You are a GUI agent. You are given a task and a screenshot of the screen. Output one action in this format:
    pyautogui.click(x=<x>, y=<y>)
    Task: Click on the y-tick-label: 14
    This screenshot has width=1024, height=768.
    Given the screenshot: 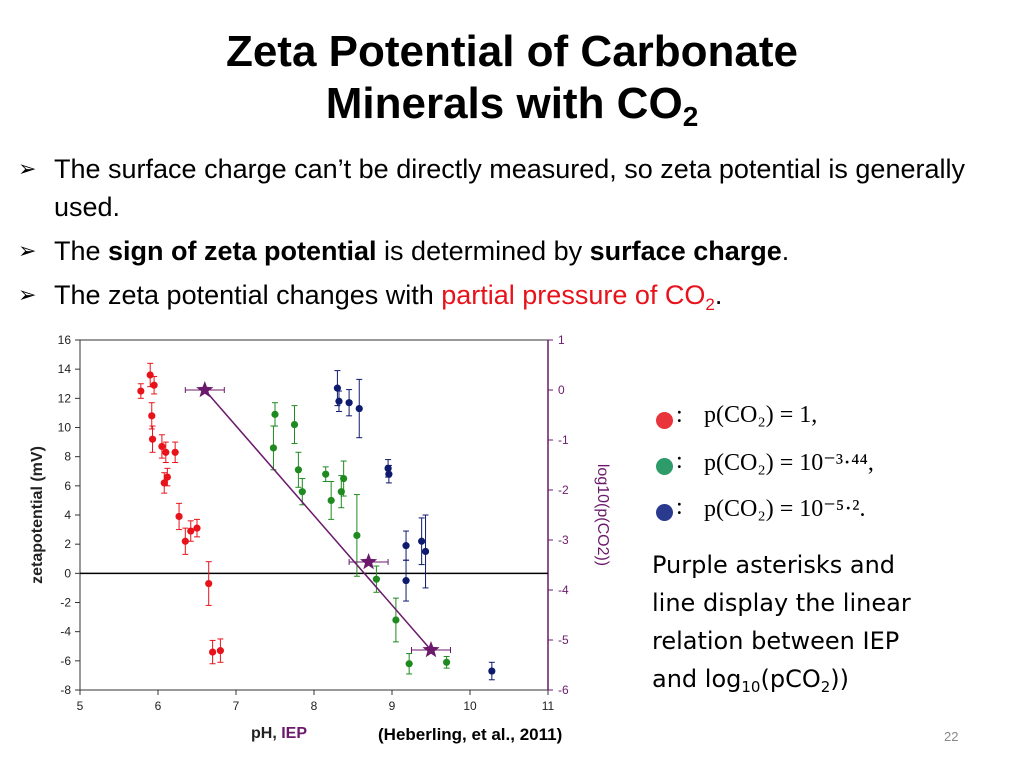 What is the action you would take?
    pyautogui.click(x=65, y=369)
    